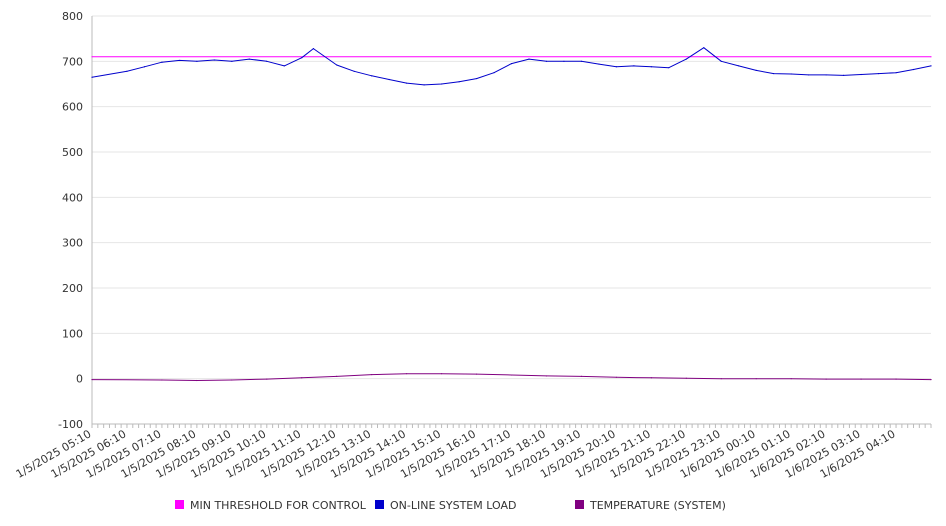  I want to click on legend-label: ON-LINE SYSTEM LOAD, so click(453, 505).